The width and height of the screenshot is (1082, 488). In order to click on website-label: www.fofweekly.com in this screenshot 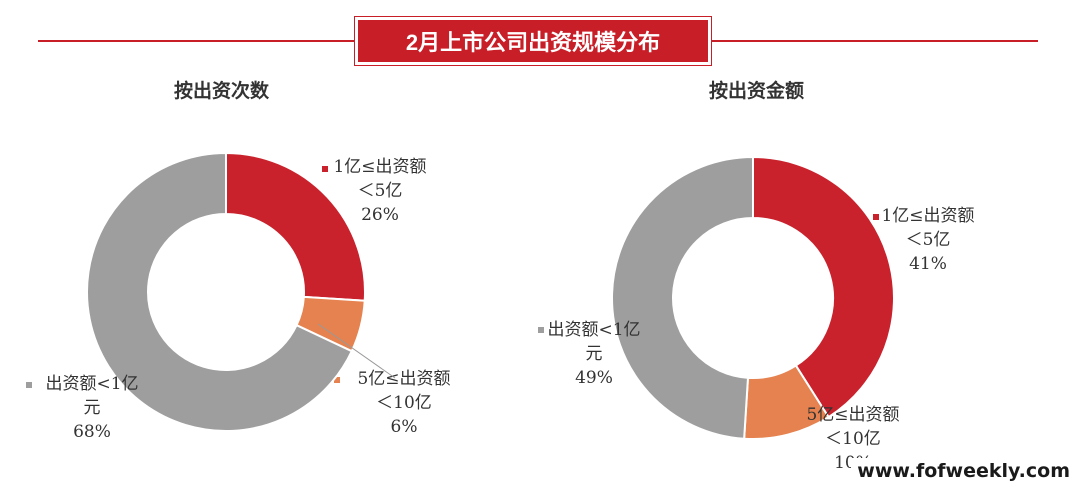, I will do `click(963, 471)`.